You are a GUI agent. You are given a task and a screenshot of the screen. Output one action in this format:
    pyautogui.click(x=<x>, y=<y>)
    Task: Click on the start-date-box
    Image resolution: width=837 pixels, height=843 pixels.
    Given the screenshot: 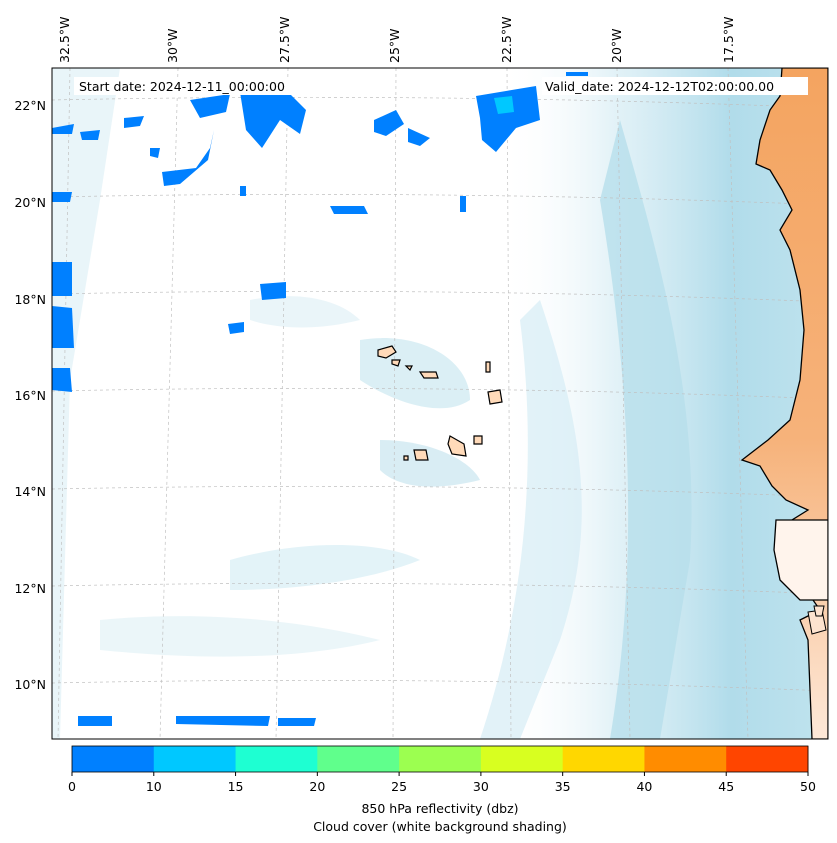 What is the action you would take?
    pyautogui.click(x=192, y=86)
    